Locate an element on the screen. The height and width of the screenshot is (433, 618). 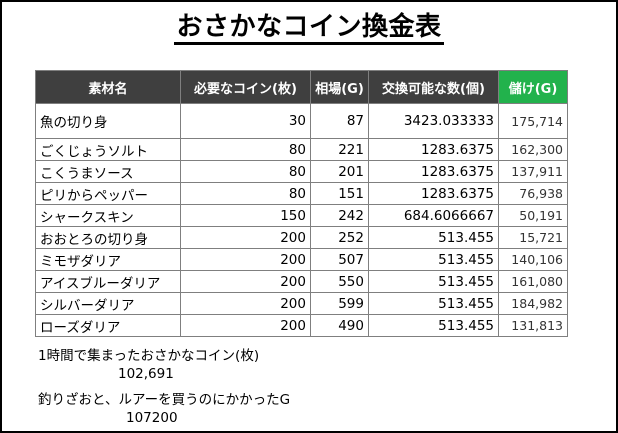
page-title: おさかなコイン換金表 is located at coordinates (309, 25).